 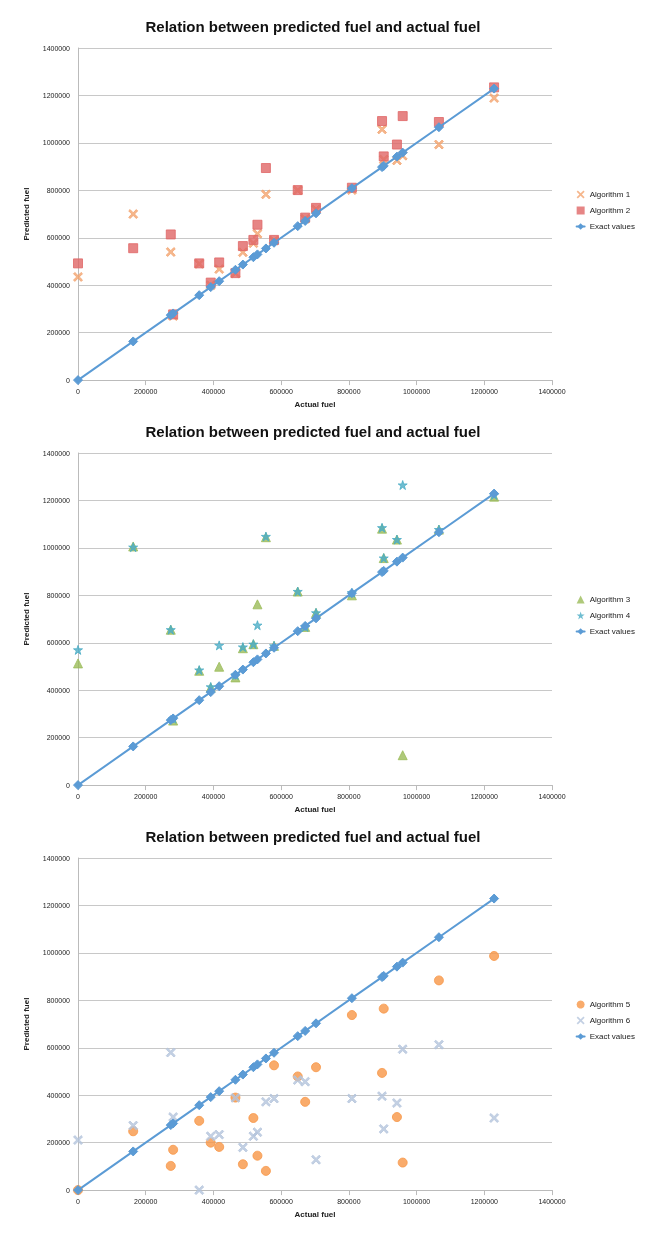 I want to click on legend-label: Algorithm 2, so click(x=610, y=210).